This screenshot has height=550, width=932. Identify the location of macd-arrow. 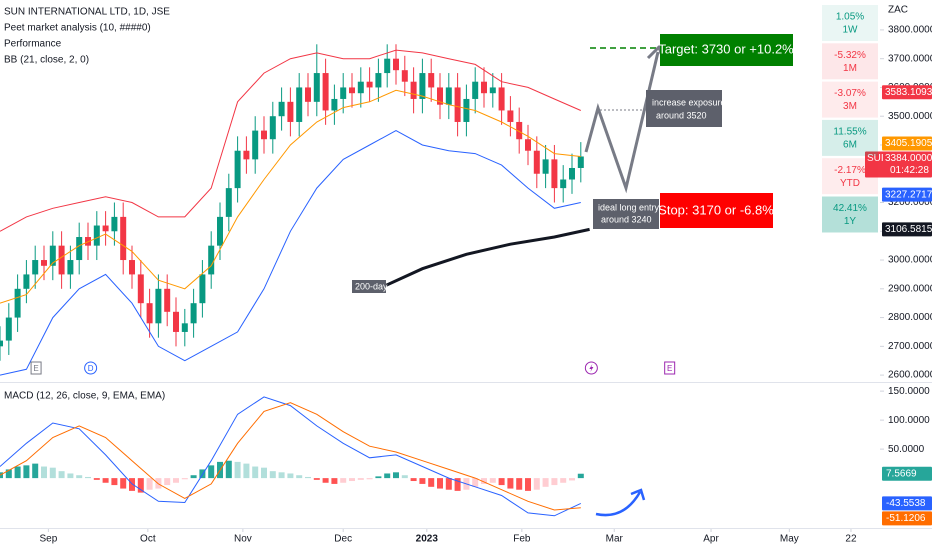
(618, 504).